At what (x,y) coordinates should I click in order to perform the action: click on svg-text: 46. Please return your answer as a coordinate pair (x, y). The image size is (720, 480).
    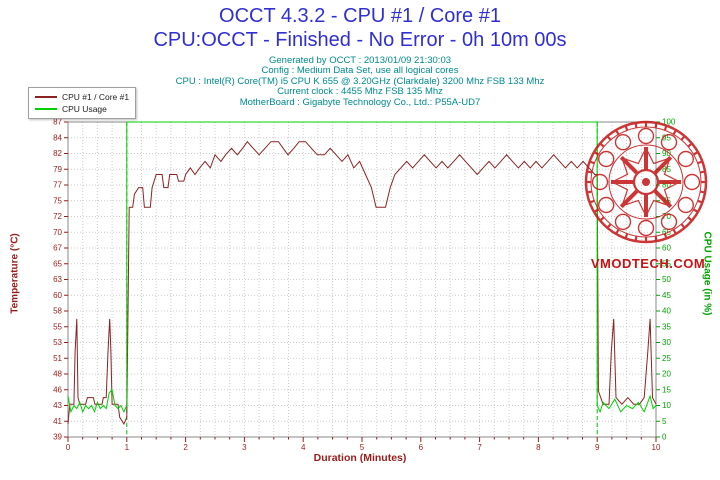
    Looking at the image, I should click on (57, 389).